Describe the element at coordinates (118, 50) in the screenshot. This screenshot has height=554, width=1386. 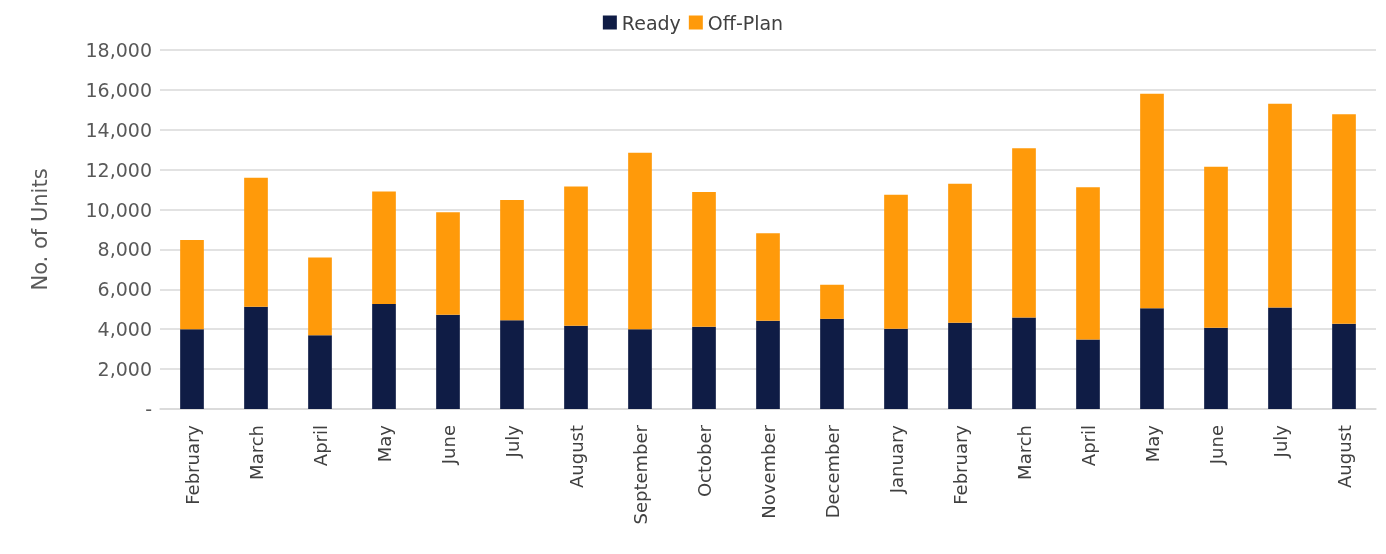
I see `y-tick-label: 18,000` at that location.